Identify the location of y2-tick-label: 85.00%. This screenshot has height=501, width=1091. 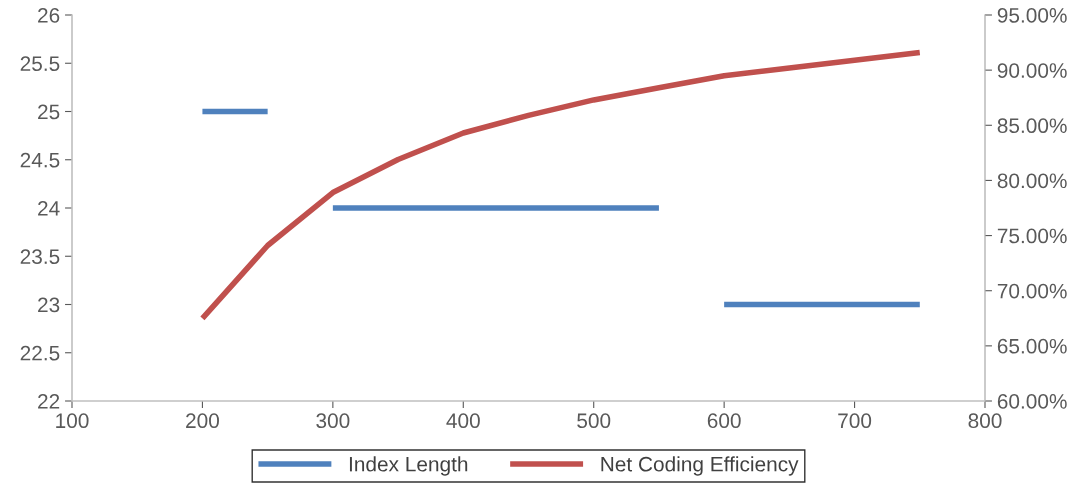
(1032, 126).